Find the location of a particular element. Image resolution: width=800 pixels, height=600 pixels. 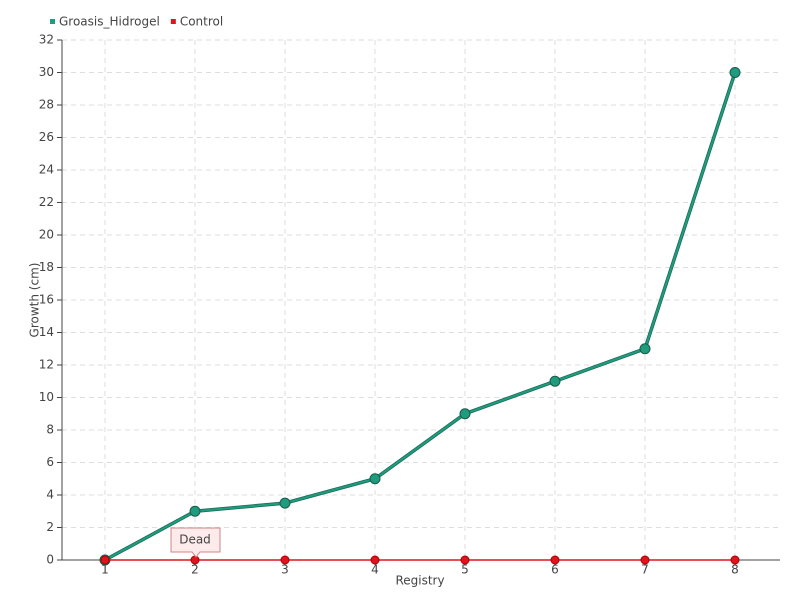

y-tick-label: 20 is located at coordinates (46, 235).